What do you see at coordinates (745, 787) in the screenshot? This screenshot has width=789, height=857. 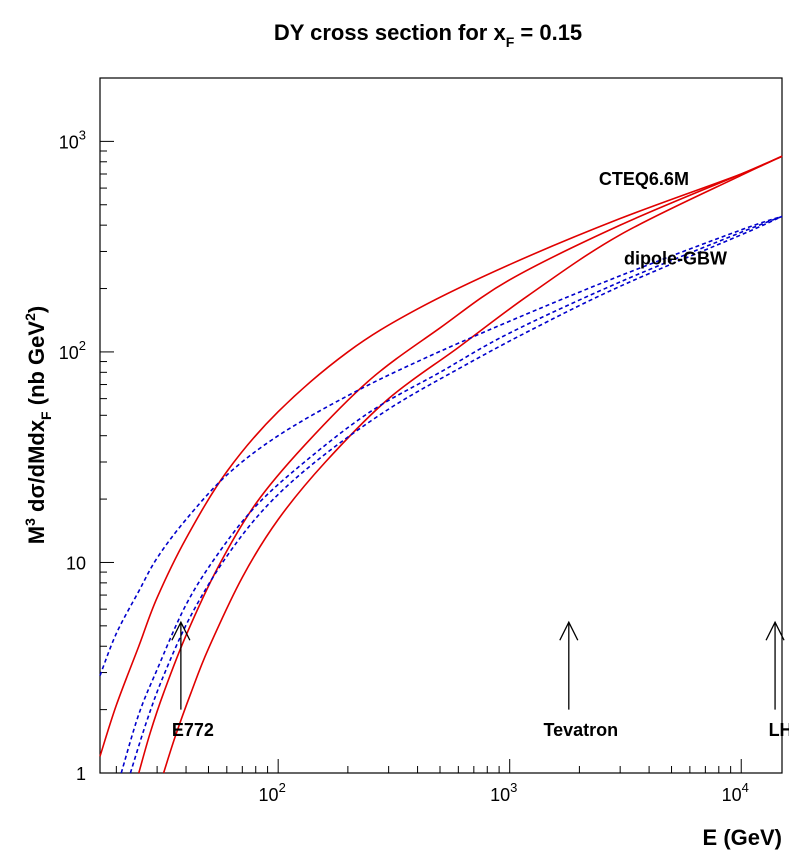 I see `x-tick-label-exp: 4` at bounding box center [745, 787].